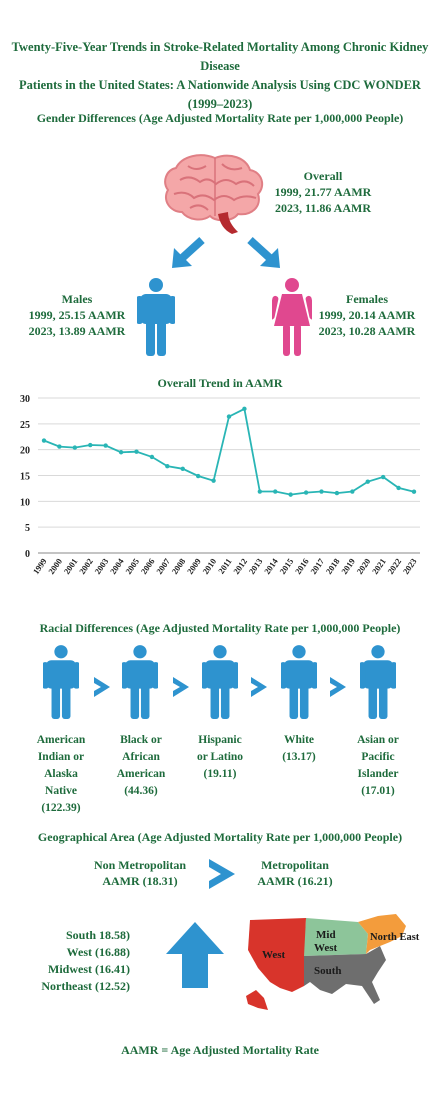 This screenshot has height=1100, width=440. Describe the element at coordinates (61, 808) in the screenshot. I see `race-label-line: (122.39)` at that location.